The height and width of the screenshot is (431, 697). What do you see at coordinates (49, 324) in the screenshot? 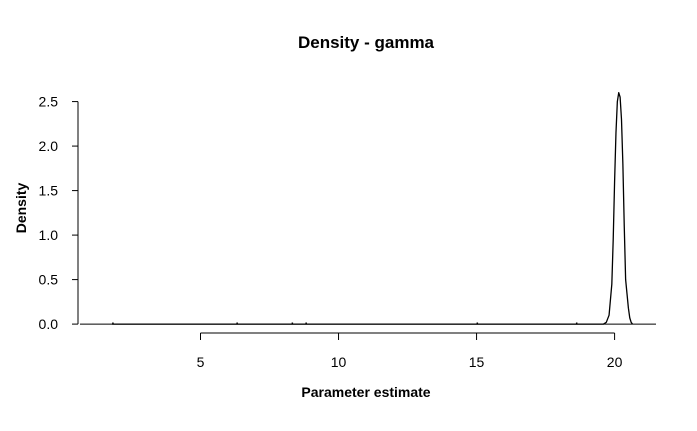
I see `y-tick-label: 0.0` at bounding box center [49, 324].